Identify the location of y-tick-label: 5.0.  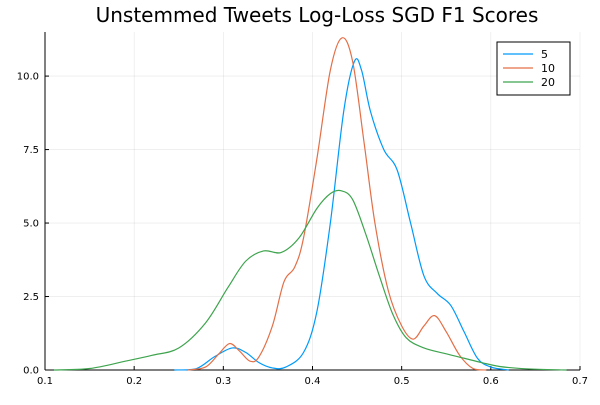
(31, 224).